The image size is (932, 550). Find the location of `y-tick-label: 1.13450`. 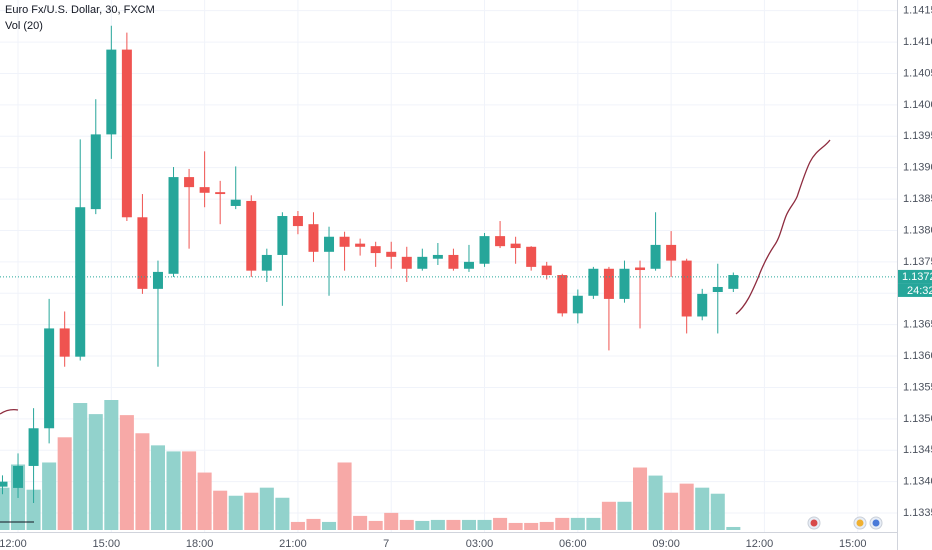

y-tick-label: 1.13450 is located at coordinates (917, 450).